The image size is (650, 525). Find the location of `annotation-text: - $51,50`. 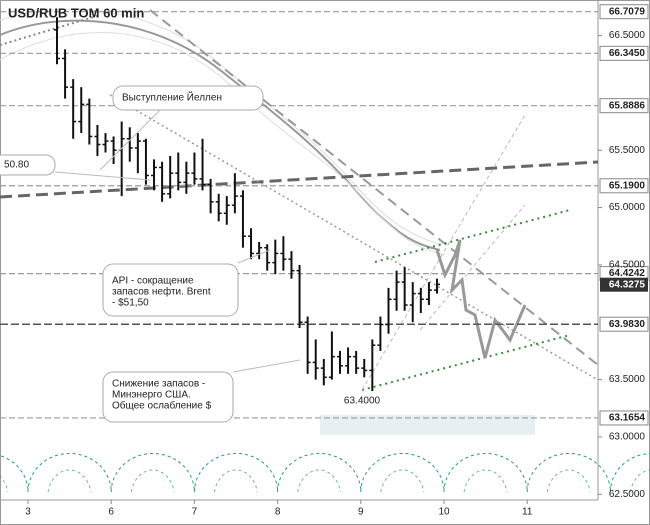

annotation-text: - $51,50 is located at coordinates (130, 303).